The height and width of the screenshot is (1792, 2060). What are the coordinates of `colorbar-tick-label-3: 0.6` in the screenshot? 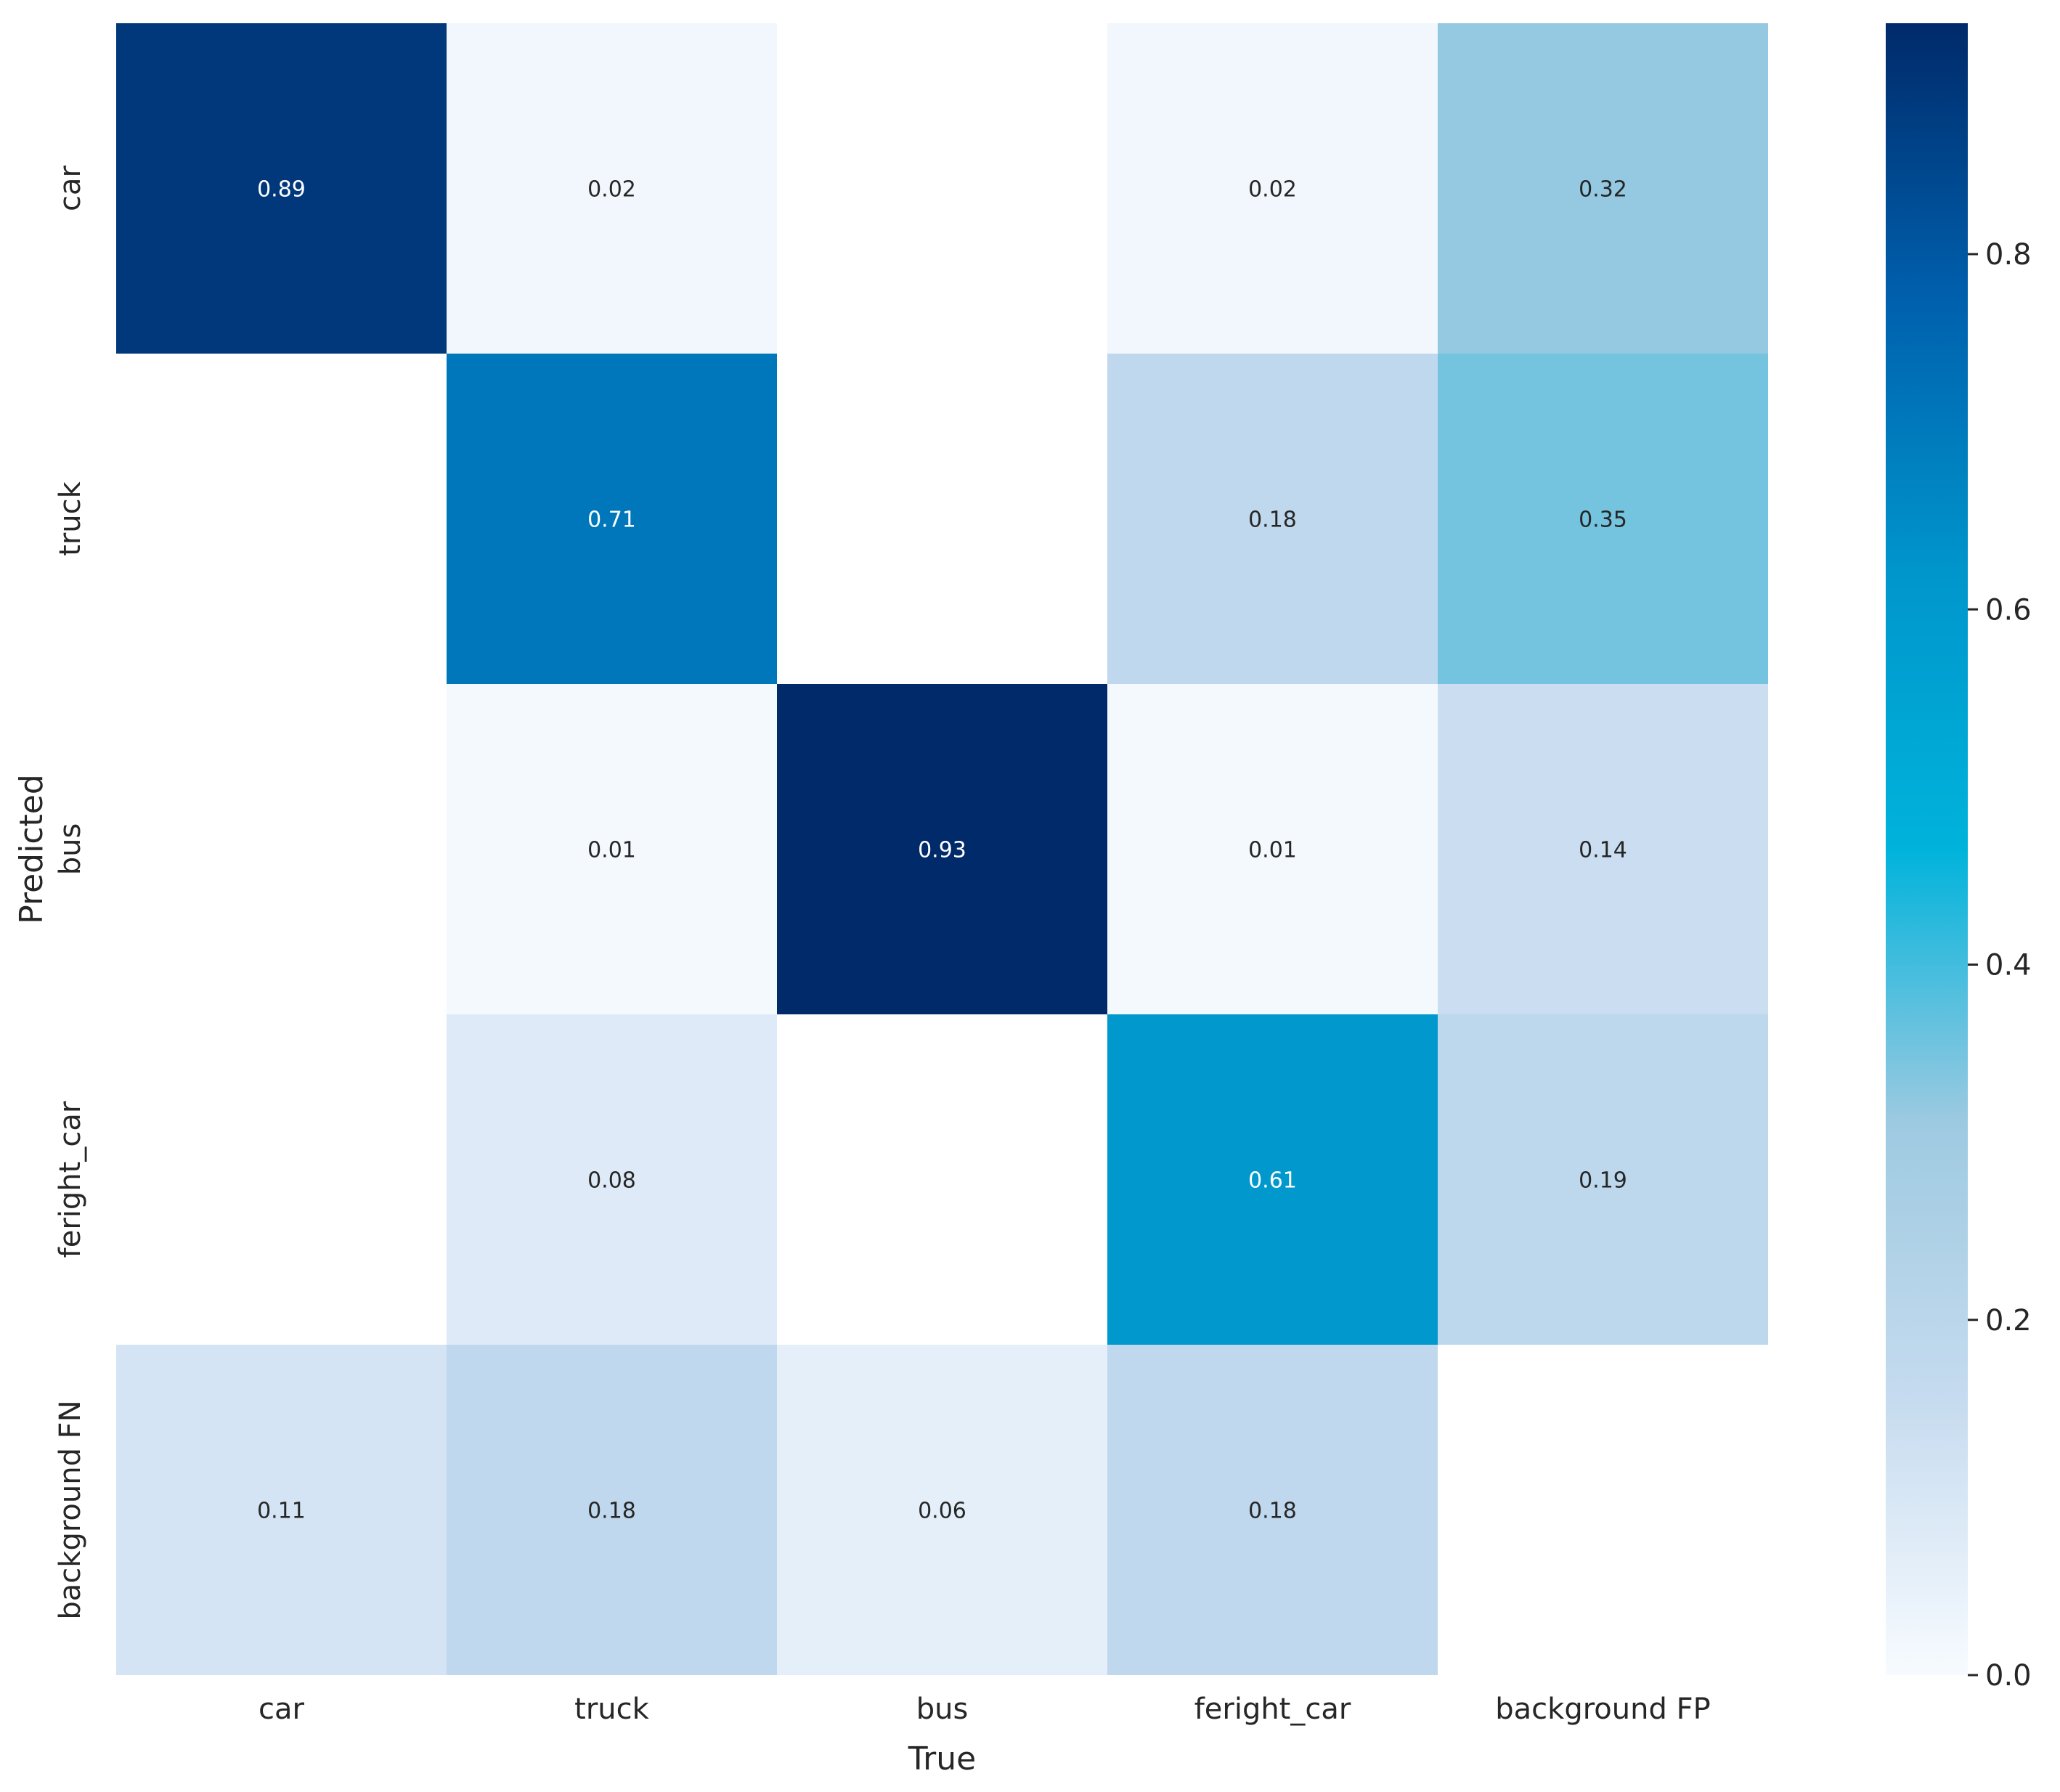 It's located at (2008, 610).